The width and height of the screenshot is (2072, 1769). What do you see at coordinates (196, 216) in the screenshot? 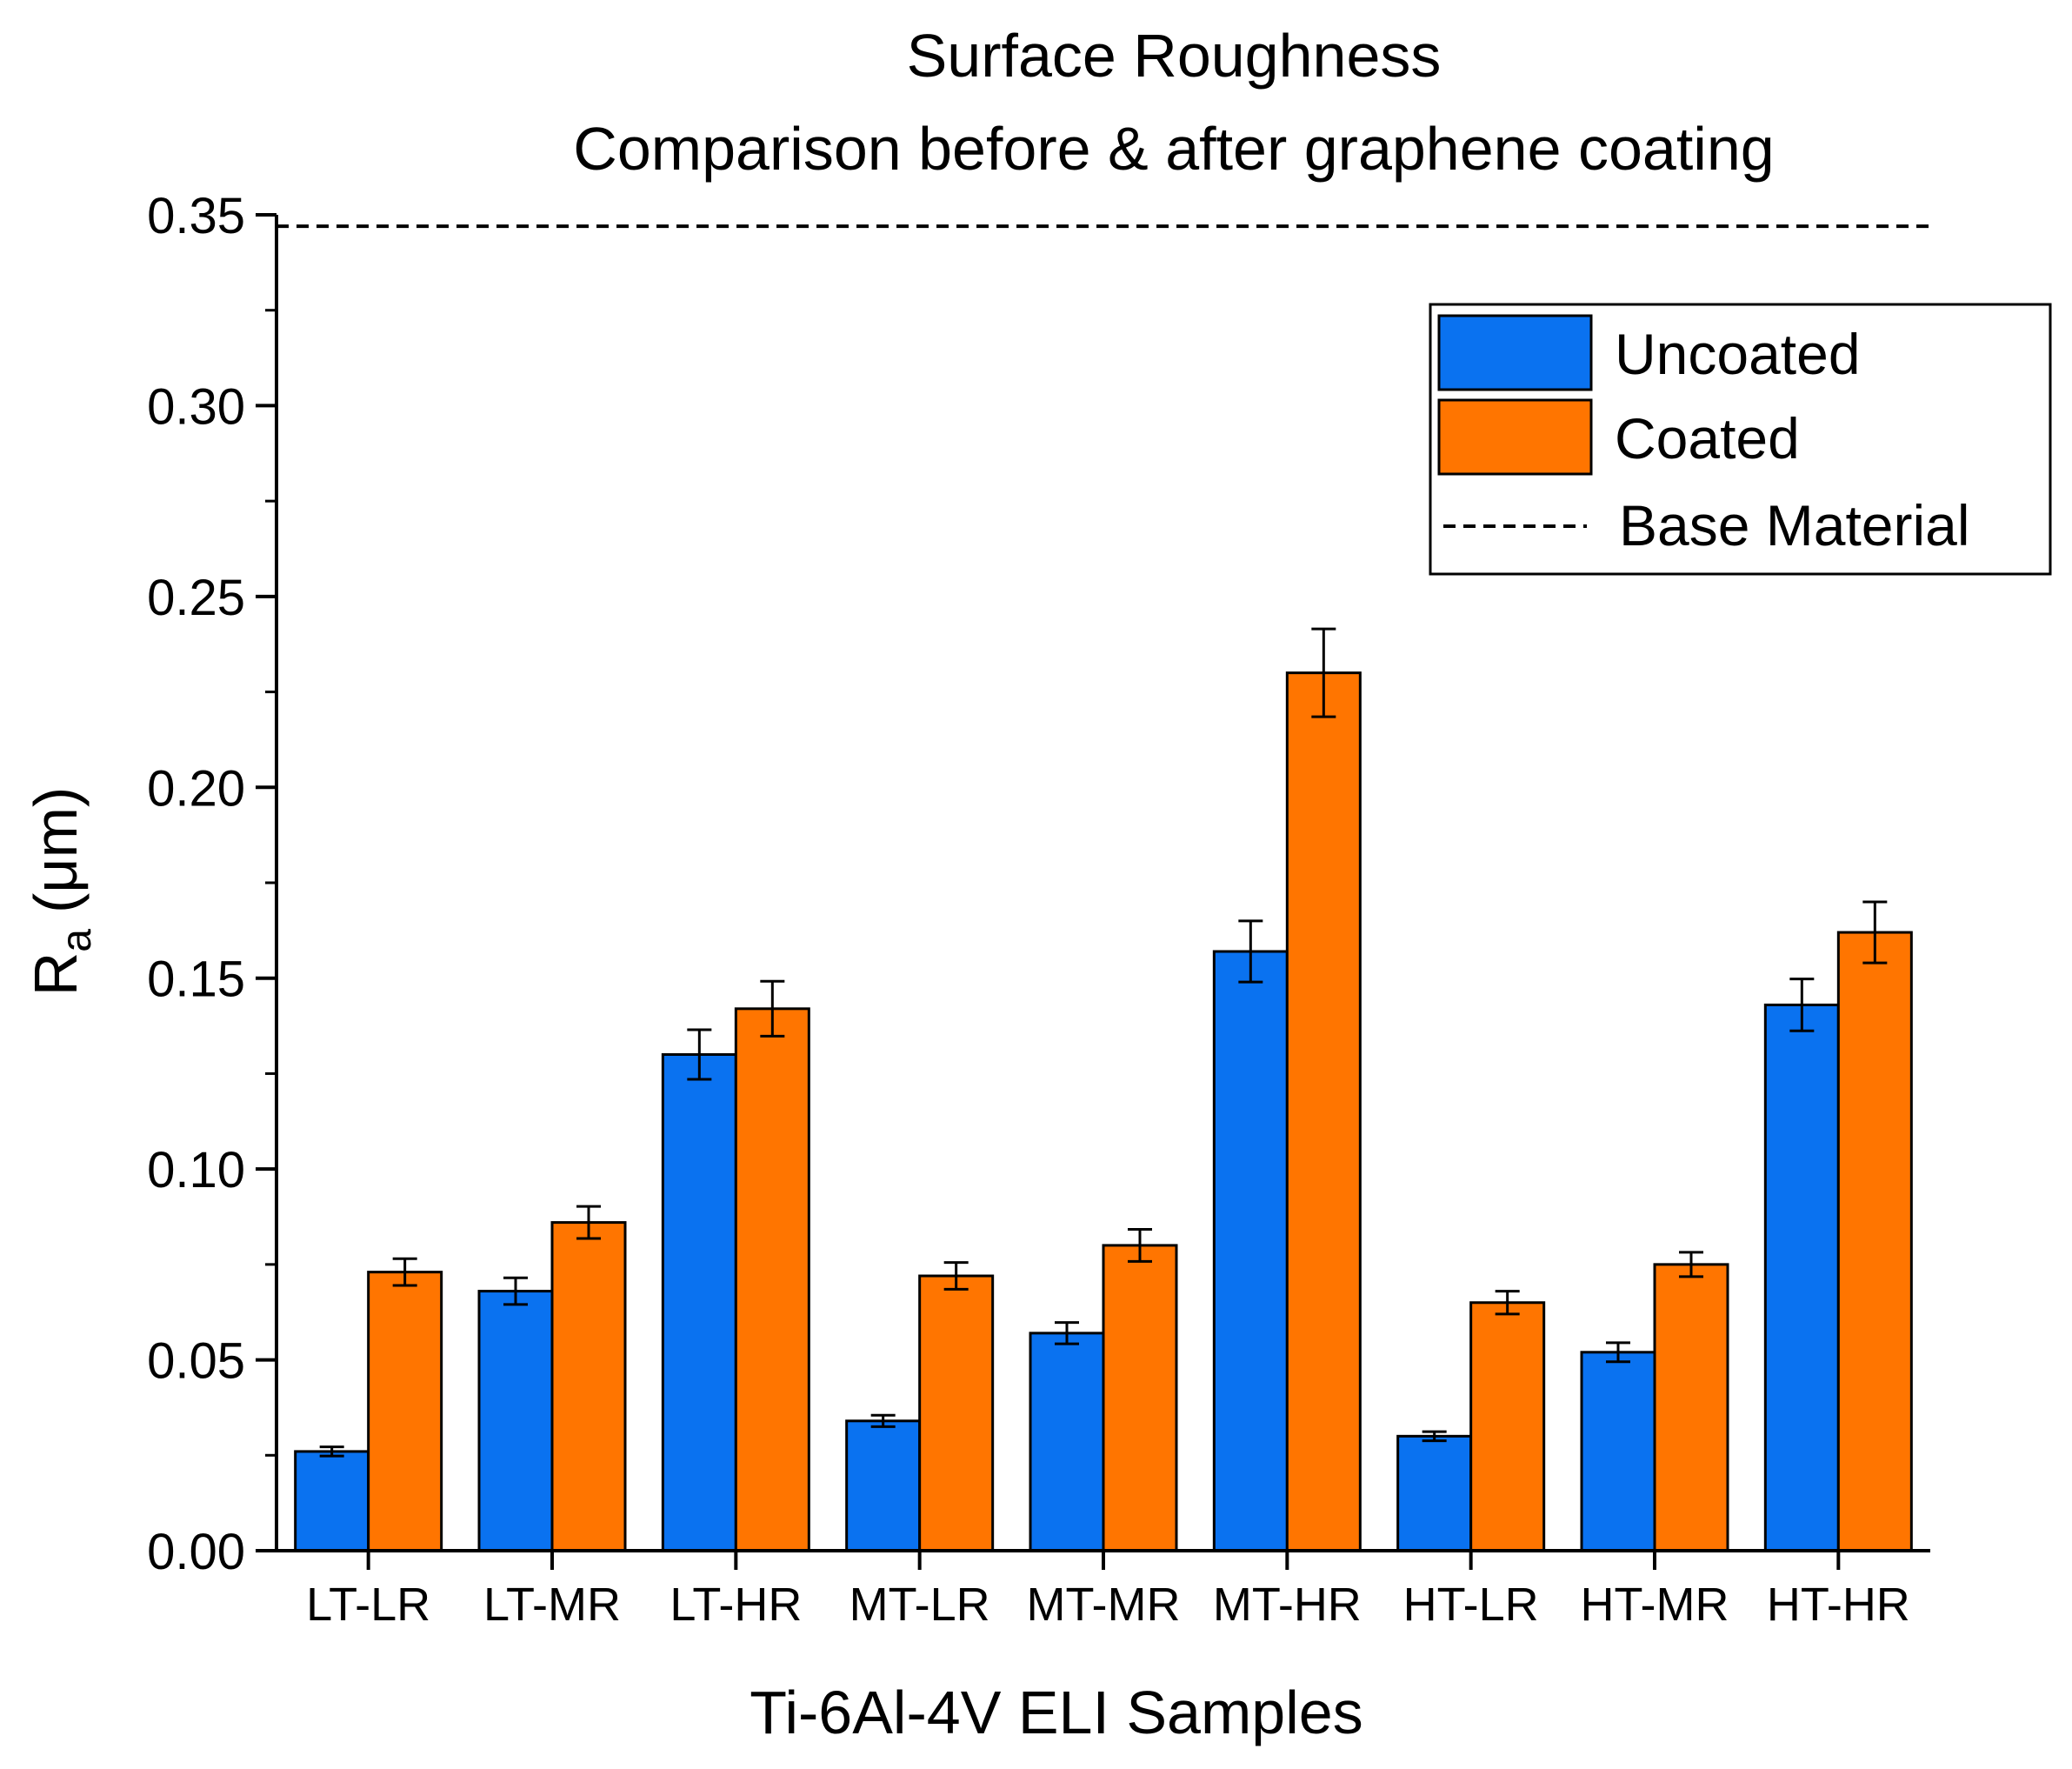
I see `y-tick-label: 0.35` at bounding box center [196, 216].